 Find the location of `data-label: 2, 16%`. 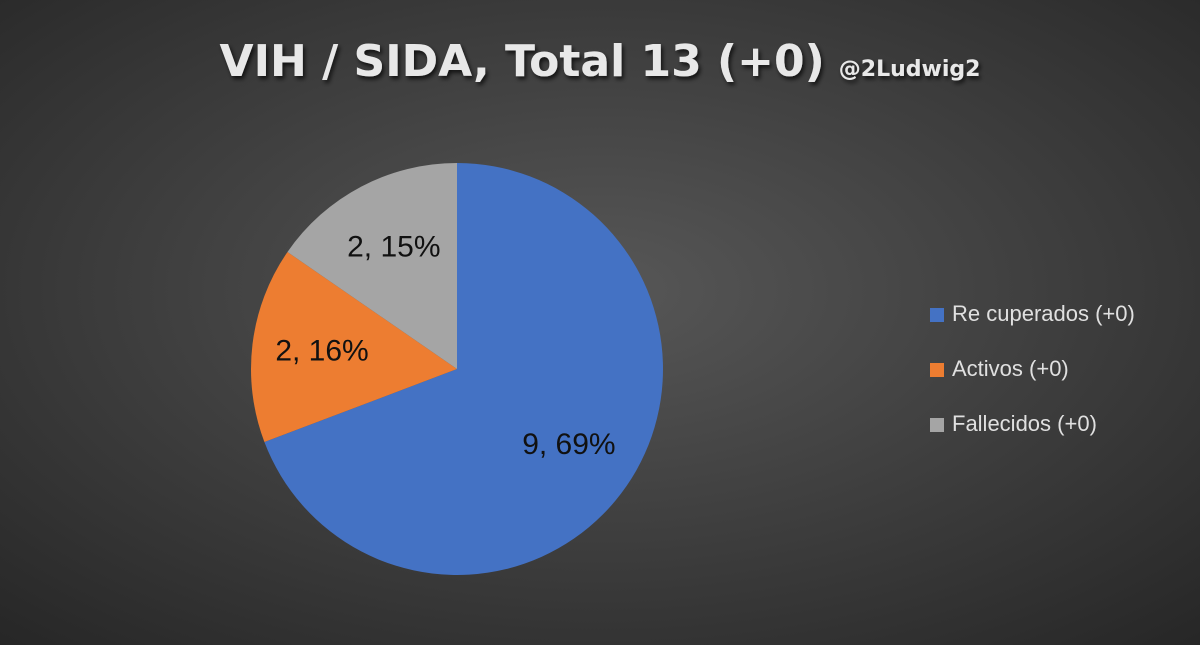

data-label: 2, 16% is located at coordinates (321, 351).